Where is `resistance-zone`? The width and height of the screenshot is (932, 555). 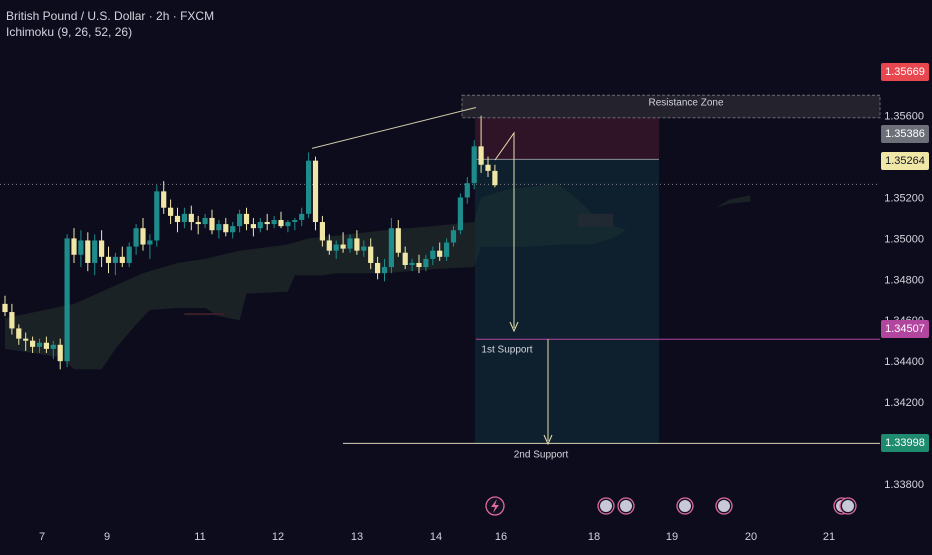
resistance-zone is located at coordinates (671, 106).